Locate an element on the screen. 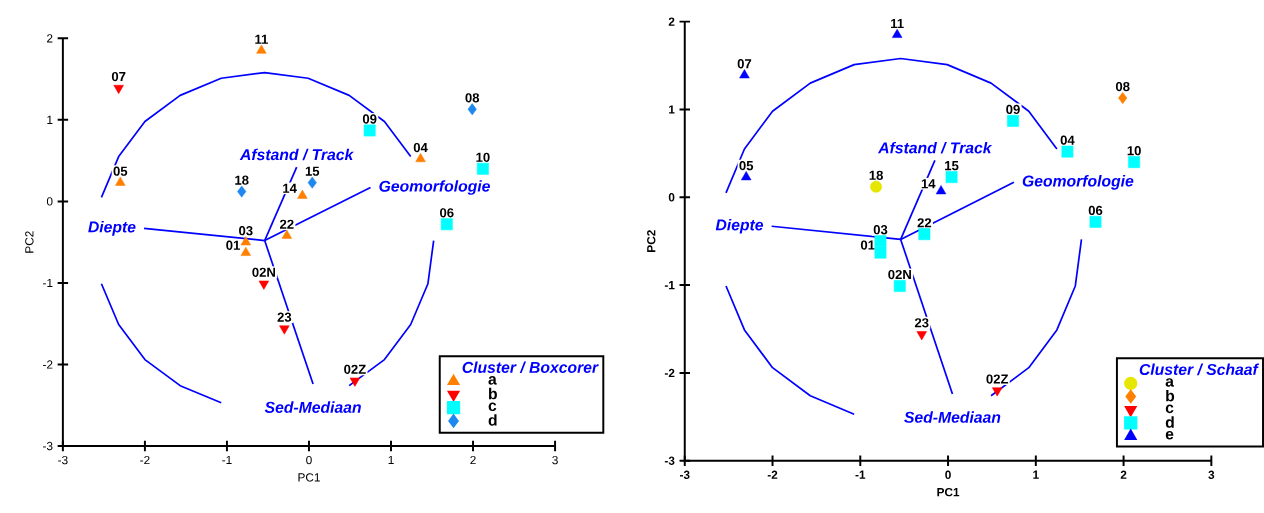 Image resolution: width=1264 pixels, height=513 pixels. y-tick-label: -3 is located at coordinates (48, 446).